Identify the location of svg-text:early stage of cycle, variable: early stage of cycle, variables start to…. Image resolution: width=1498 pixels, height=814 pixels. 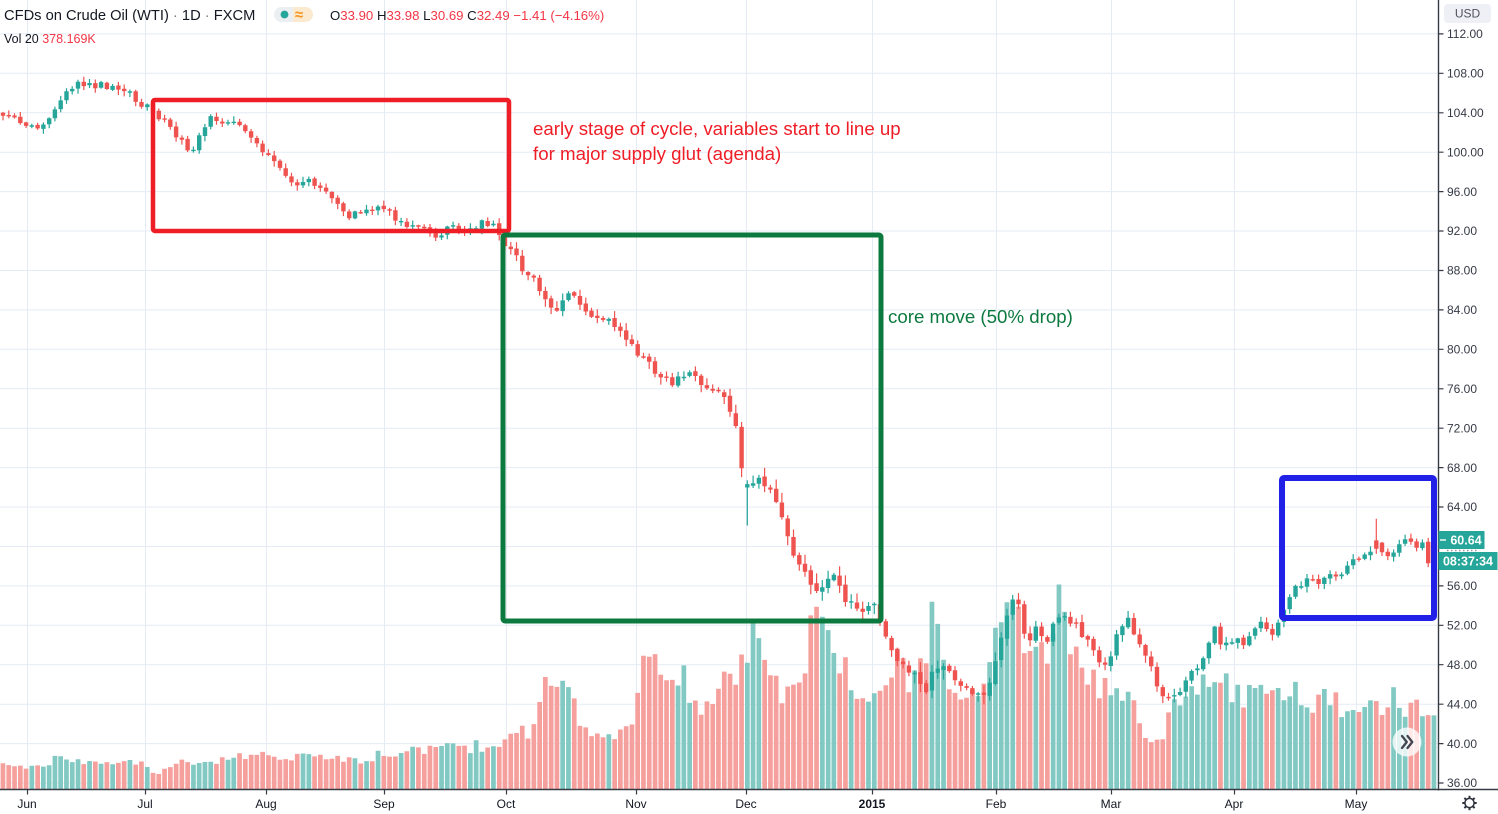
(717, 128).